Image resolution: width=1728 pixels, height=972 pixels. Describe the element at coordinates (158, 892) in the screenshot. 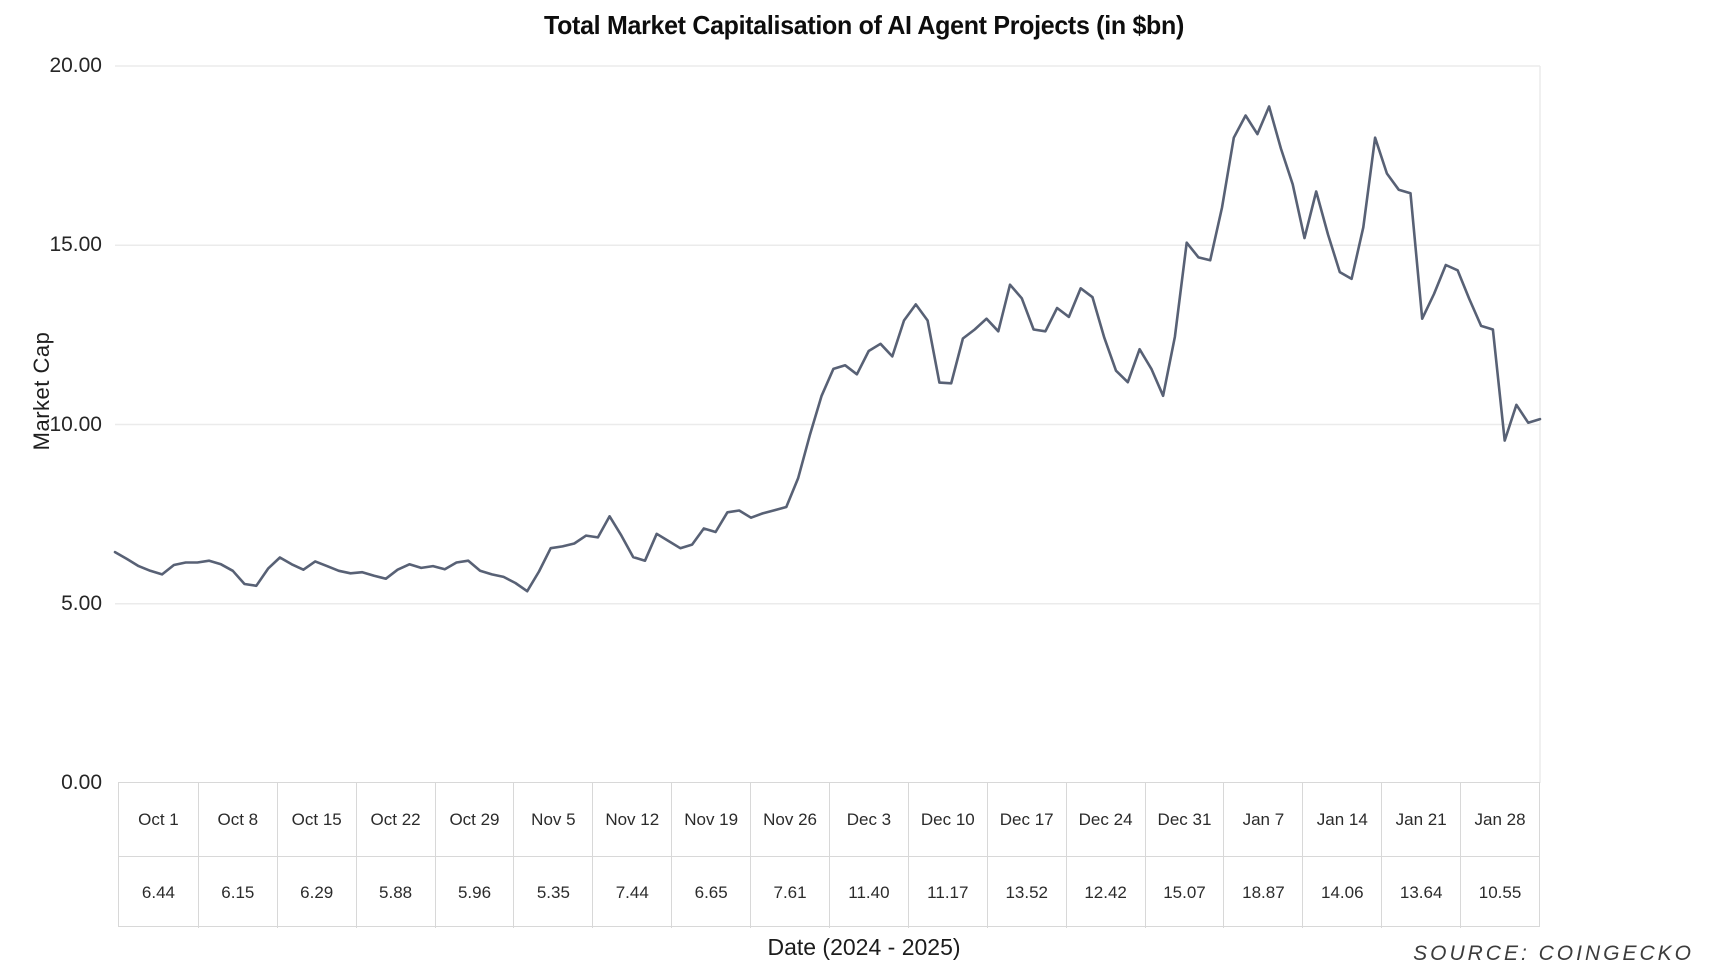

I see `table-value-cell: 6.44` at that location.